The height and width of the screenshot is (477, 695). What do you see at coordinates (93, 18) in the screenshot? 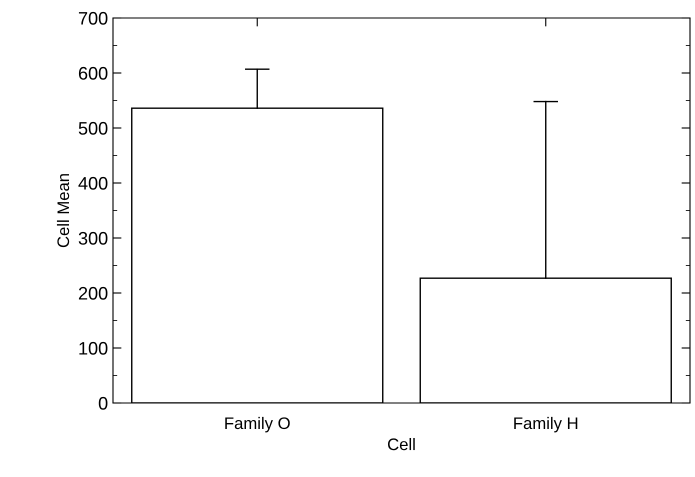
I see `y-tick-label: 700` at bounding box center [93, 18].